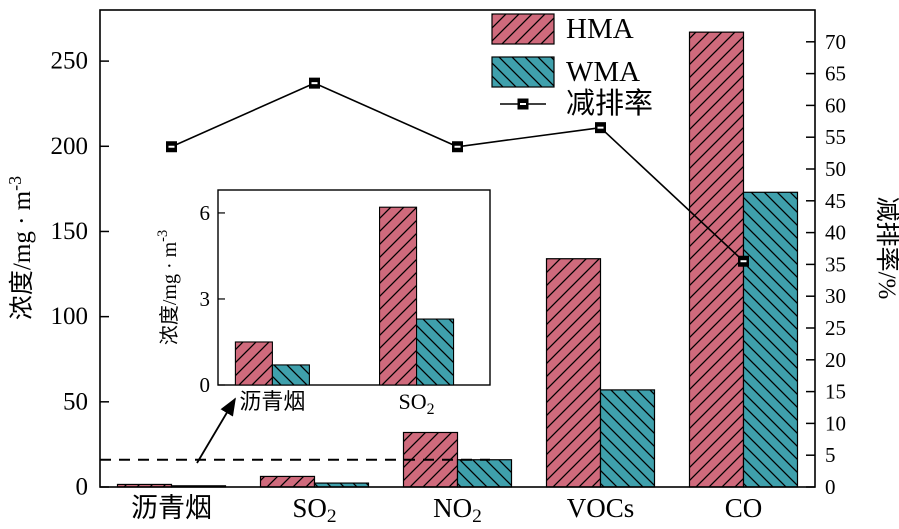 The height and width of the screenshot is (529, 899). Describe the element at coordinates (835, 42) in the screenshot. I see `right-tick-label: 70` at that location.